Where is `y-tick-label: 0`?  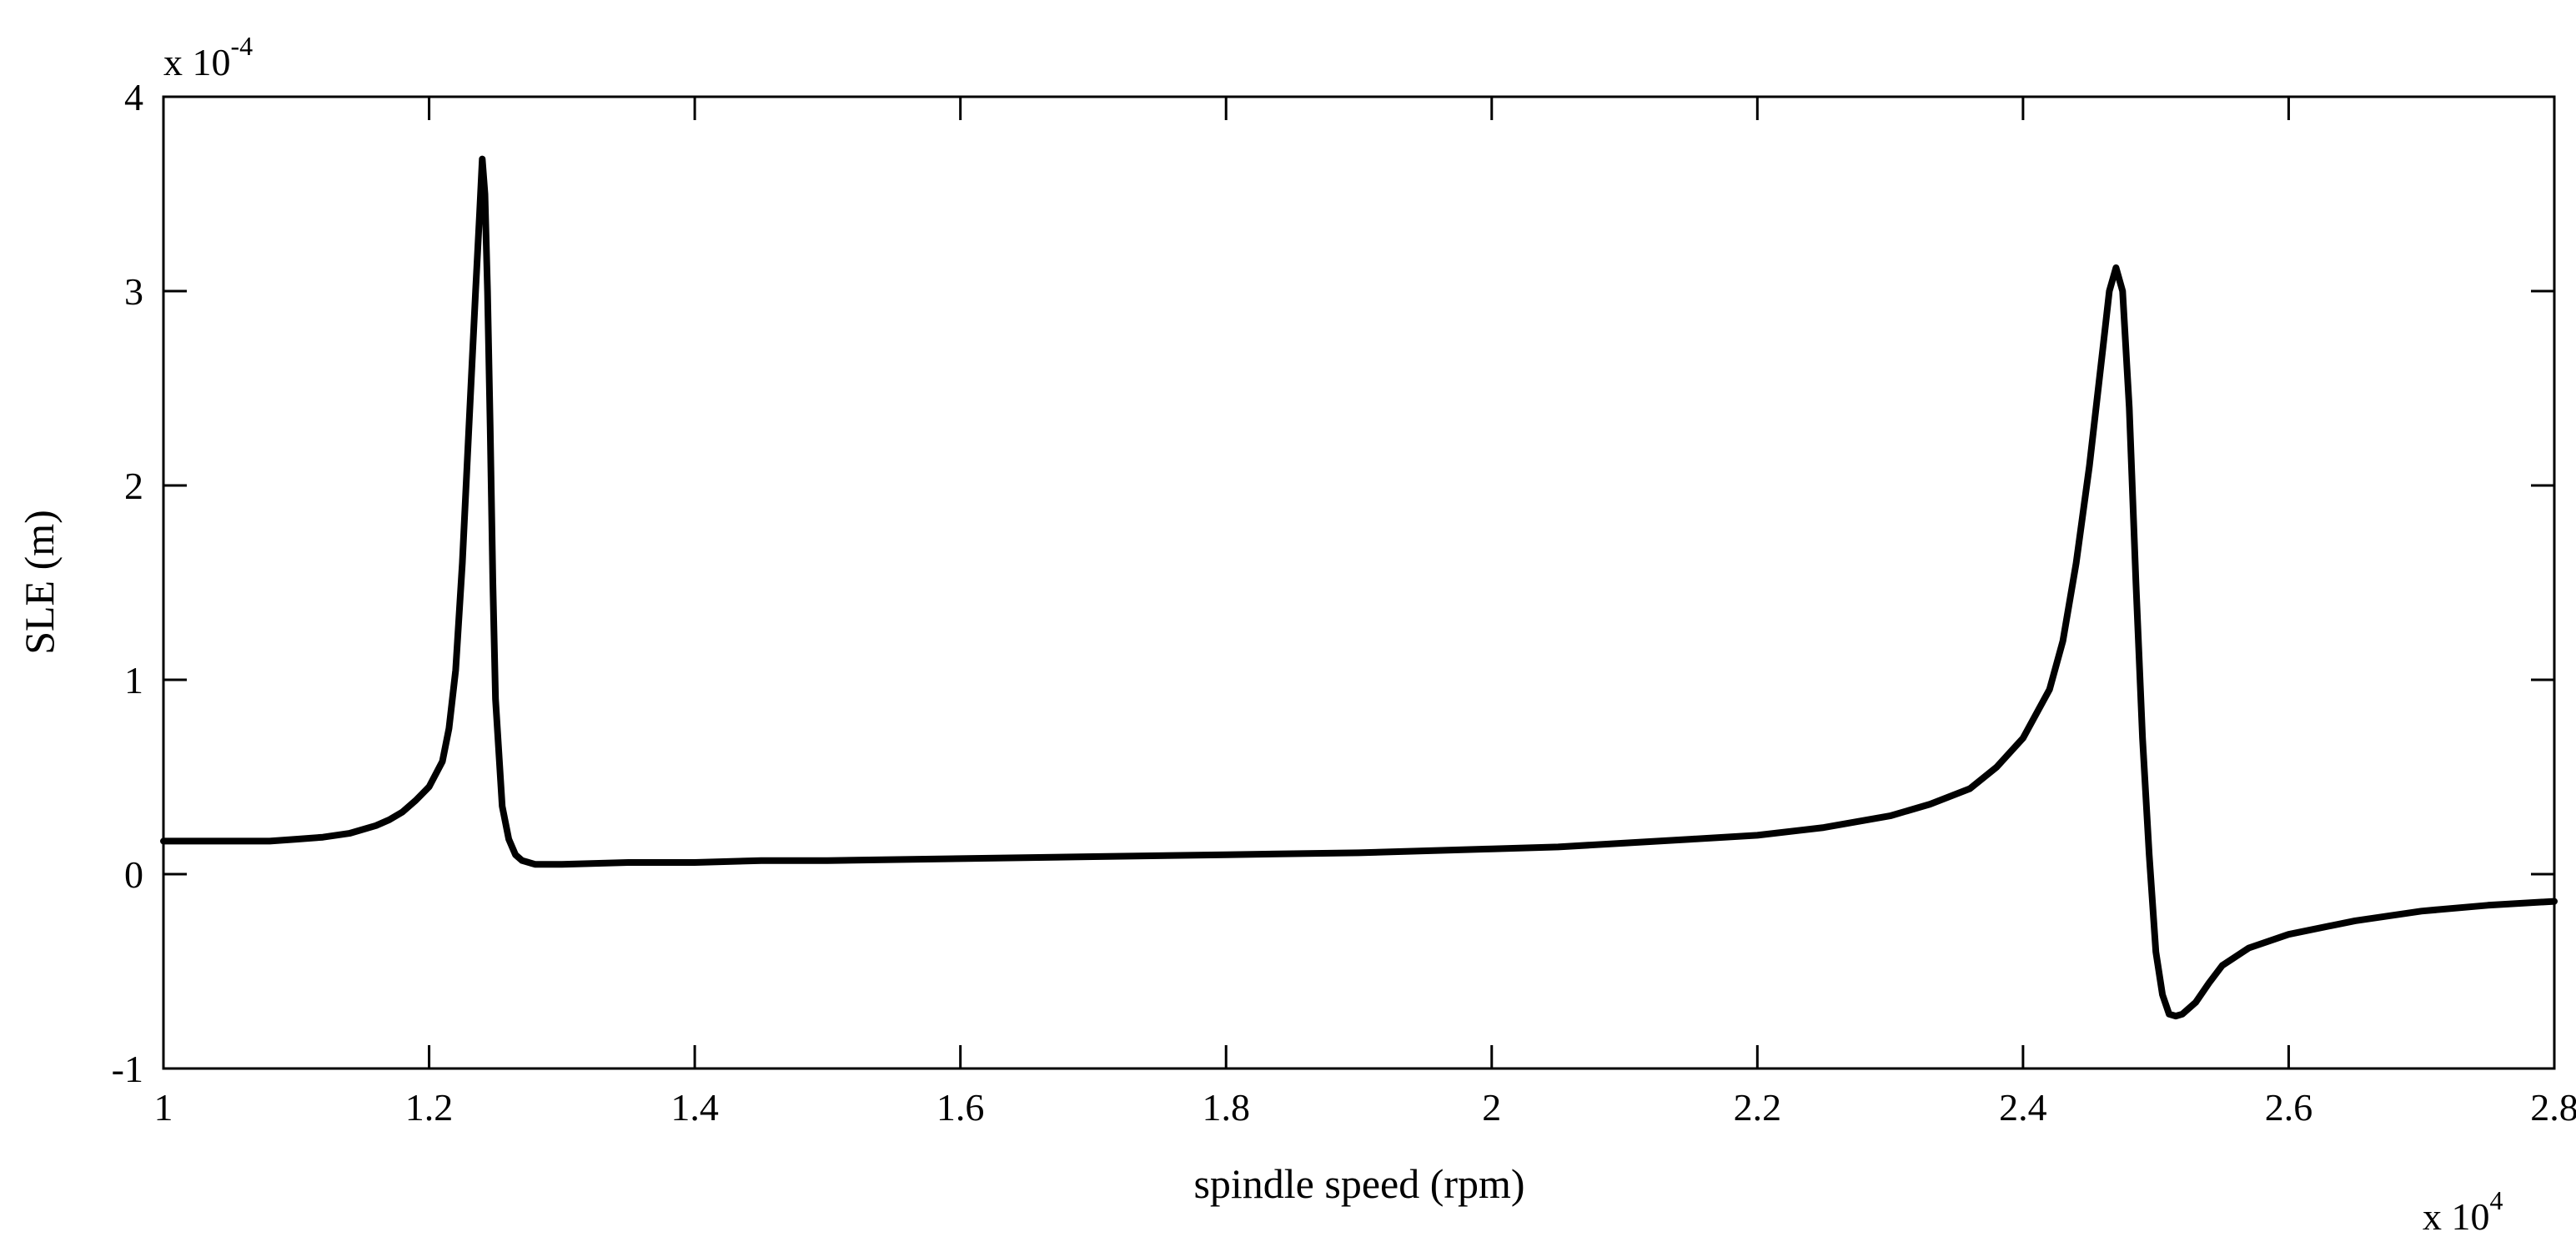
y-tick-label: 0 is located at coordinates (133, 874).